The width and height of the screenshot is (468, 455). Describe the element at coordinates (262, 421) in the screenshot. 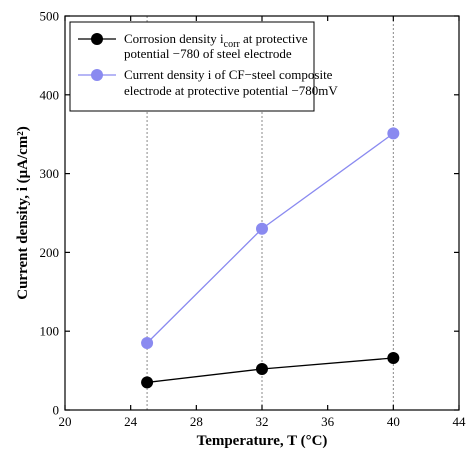

I see `x-tick-label: 32` at that location.